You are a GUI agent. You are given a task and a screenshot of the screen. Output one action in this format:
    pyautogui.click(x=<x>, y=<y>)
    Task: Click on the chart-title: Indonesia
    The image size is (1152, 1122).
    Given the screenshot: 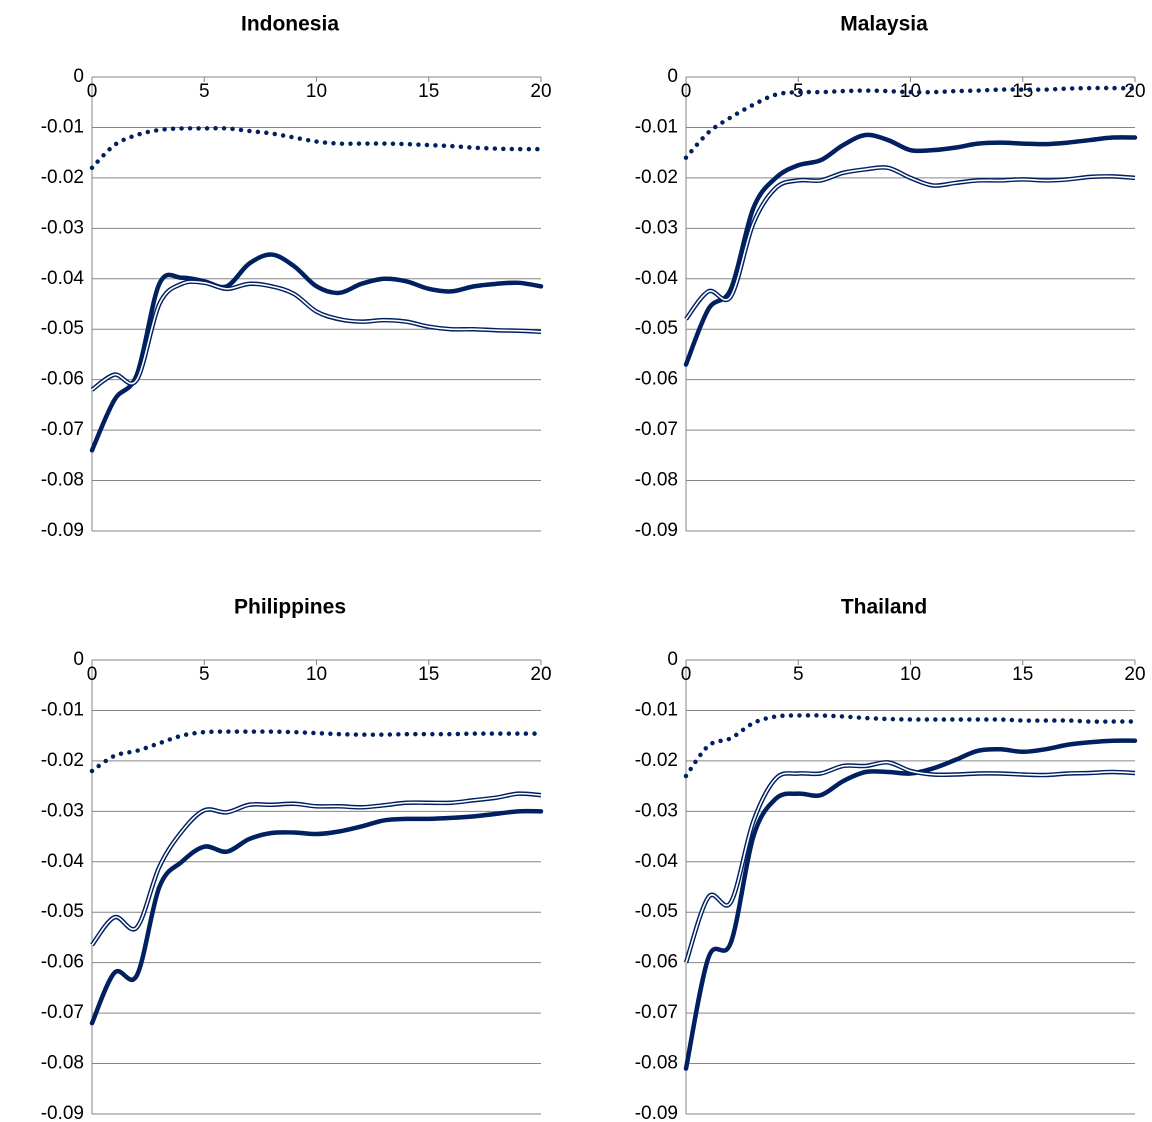 What is the action you would take?
    pyautogui.click(x=290, y=24)
    